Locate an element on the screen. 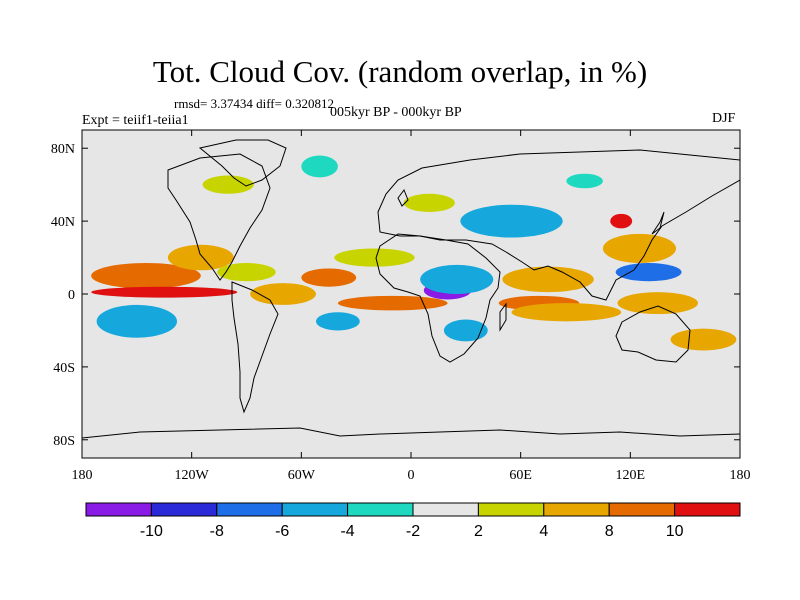 This screenshot has height=600, width=800. y-tick-label-3: 40S is located at coordinates (64, 368).